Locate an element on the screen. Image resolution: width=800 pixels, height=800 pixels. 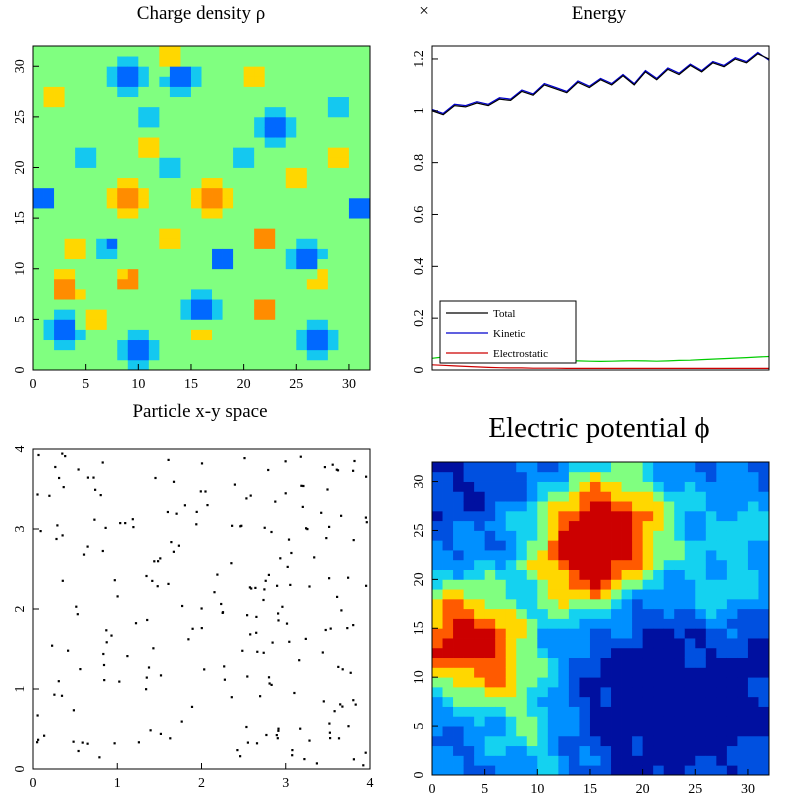
charge-ytick-label-5: 25 is located at coordinates (20, 117).